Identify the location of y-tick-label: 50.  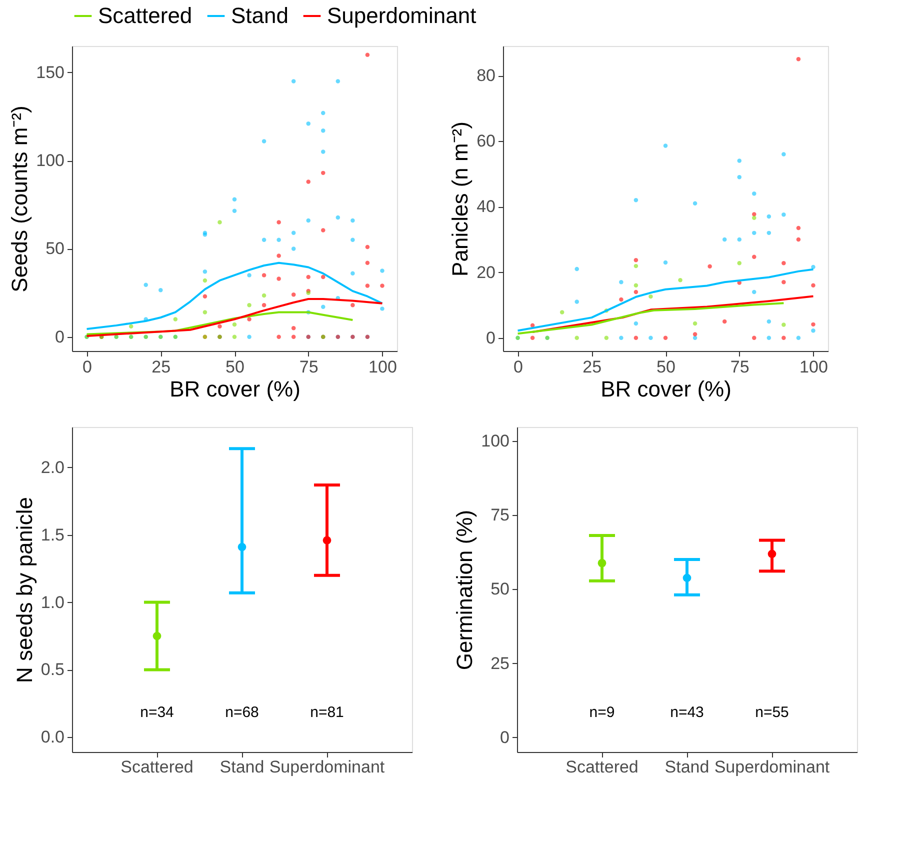
(55, 248).